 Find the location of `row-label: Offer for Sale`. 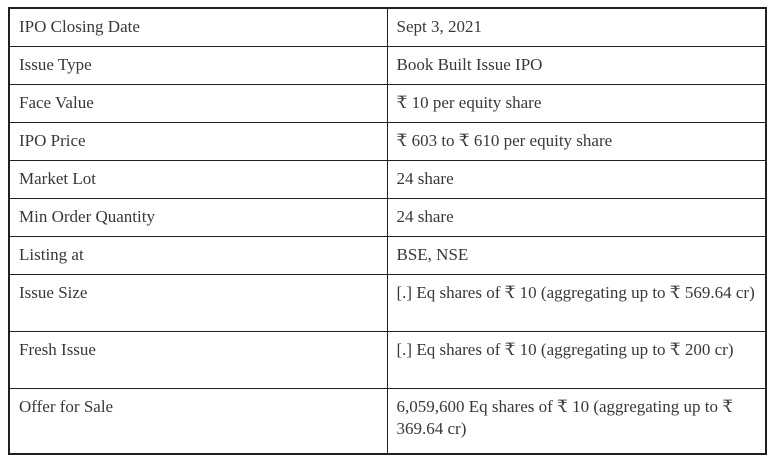

row-label: Offer for Sale is located at coordinates (198, 421).